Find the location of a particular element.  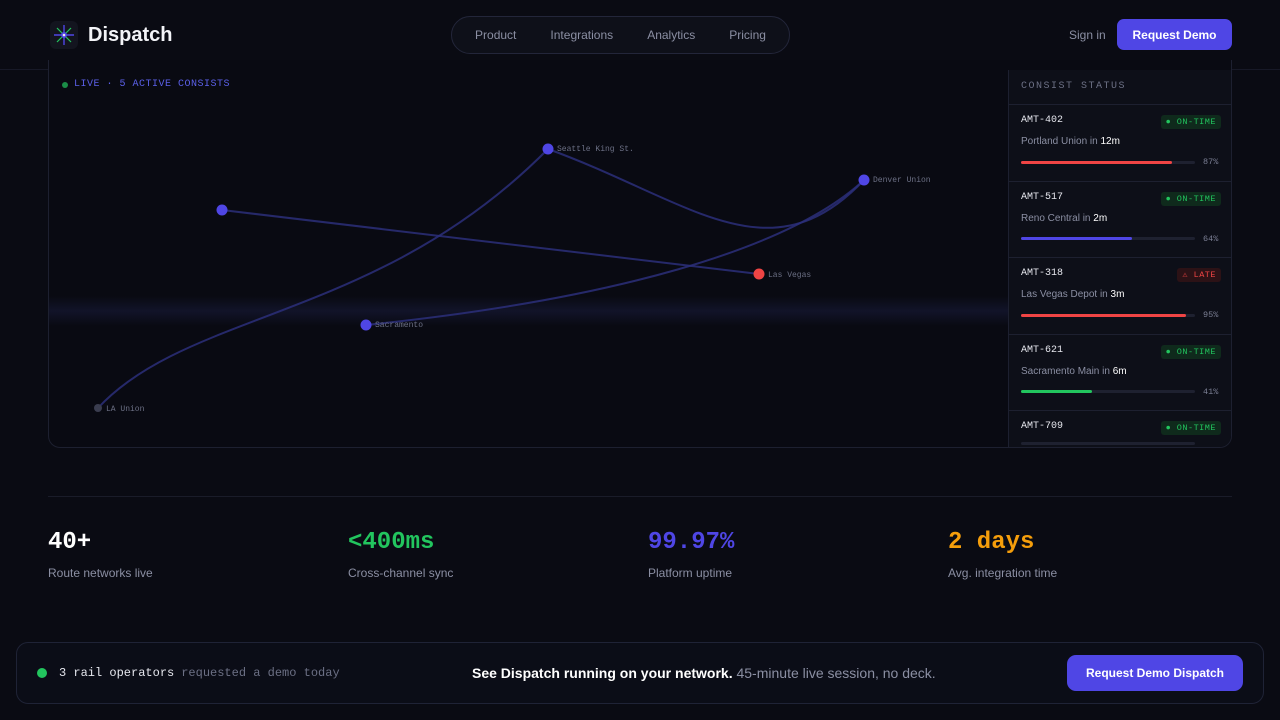

station-denver is located at coordinates (864, 180).